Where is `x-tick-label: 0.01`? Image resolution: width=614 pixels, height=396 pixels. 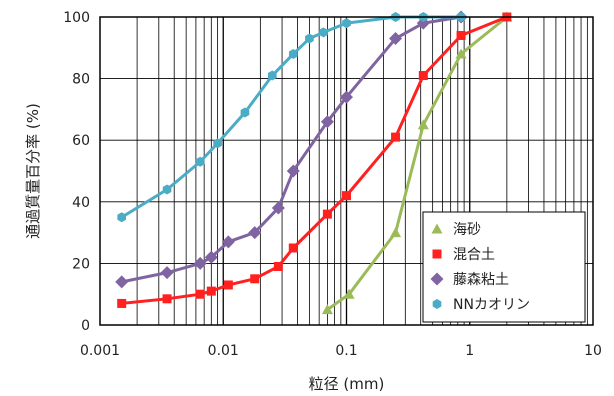
x-tick-label: 0.01 is located at coordinates (223, 351).